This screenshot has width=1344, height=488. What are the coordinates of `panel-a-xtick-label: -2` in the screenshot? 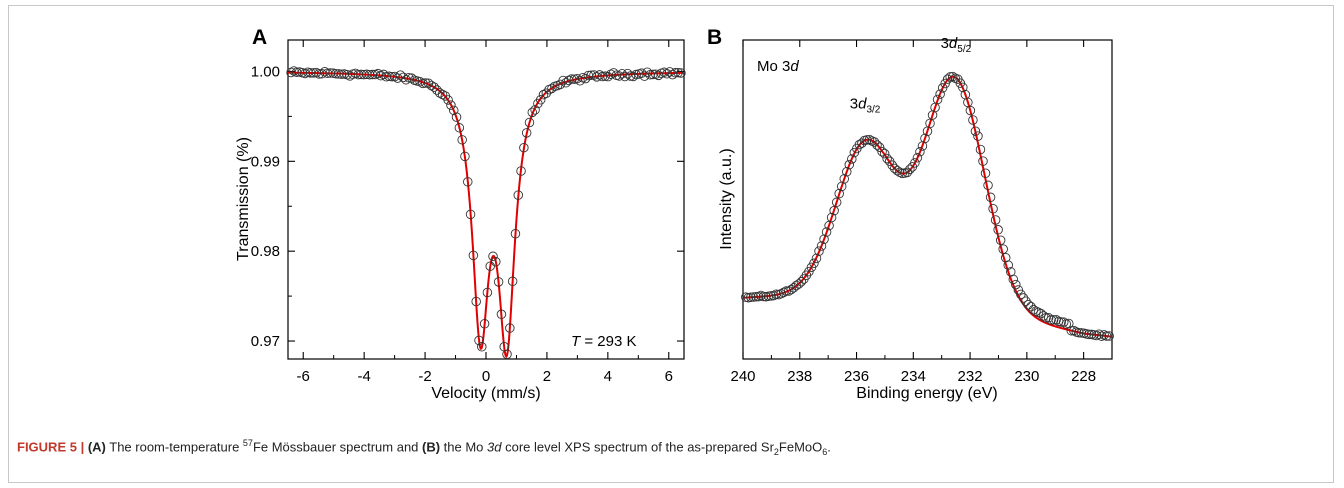 It's located at (424, 376).